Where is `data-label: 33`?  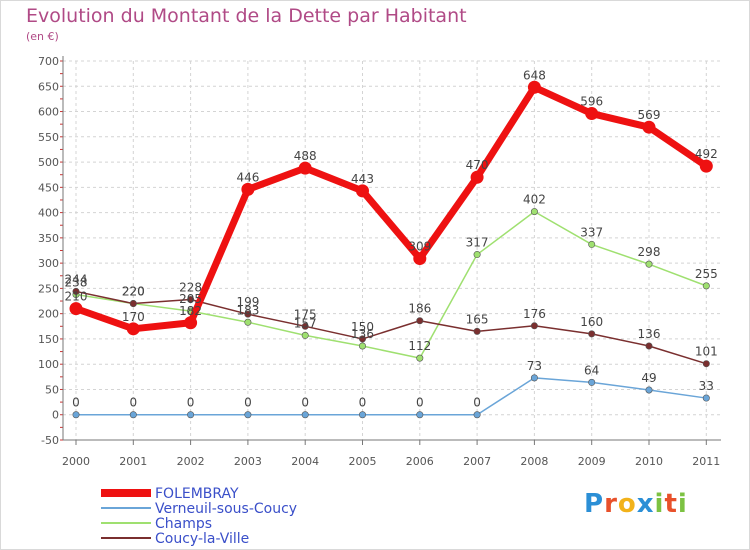
data-label: 33 is located at coordinates (706, 386).